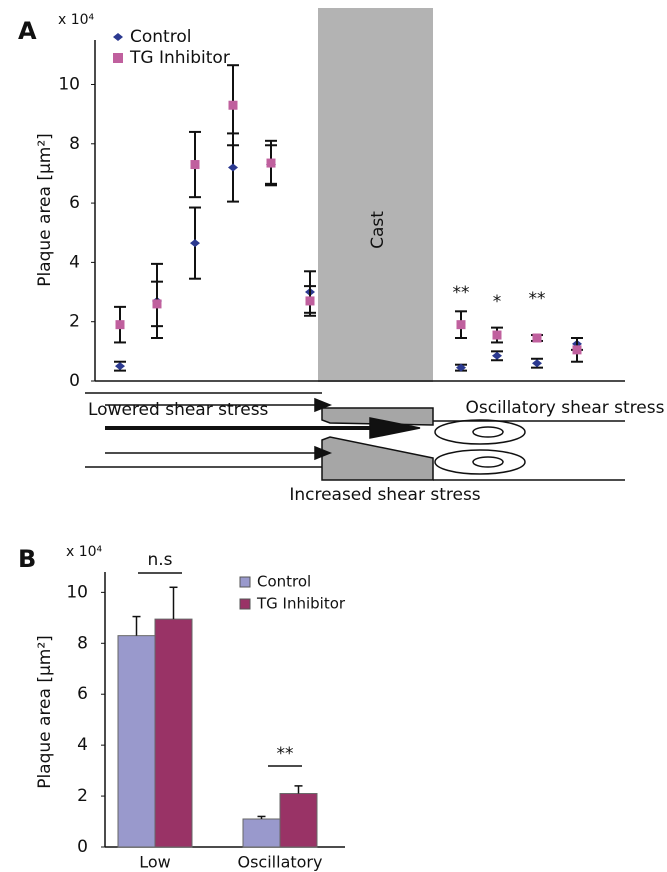 This screenshot has height=872, width=667. Describe the element at coordinates (27, 31) in the screenshot. I see `panel-label: A` at that location.